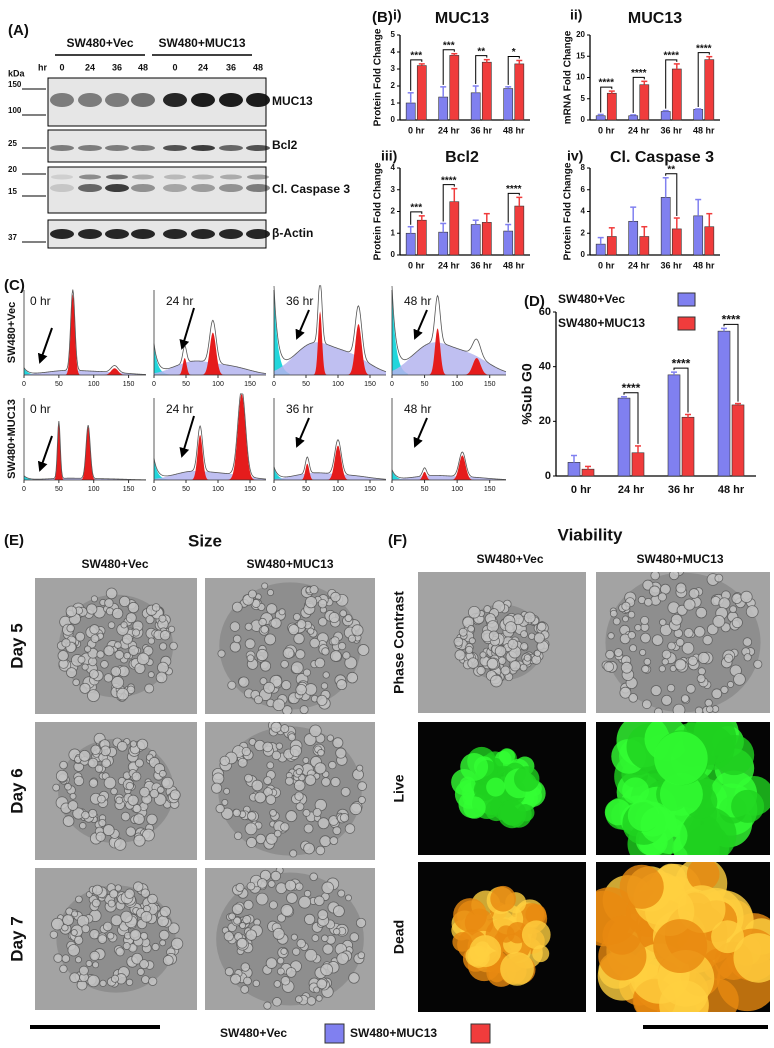  What do you see at coordinates (545, 312) in the screenshot?
I see `y-tick-label: 60` at bounding box center [545, 312].